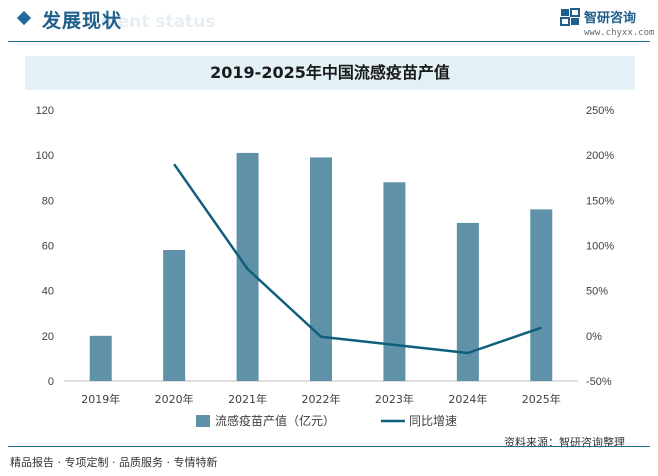 The height and width of the screenshot is (476, 658). I want to click on y-left-tick-label: 40, so click(48, 292).